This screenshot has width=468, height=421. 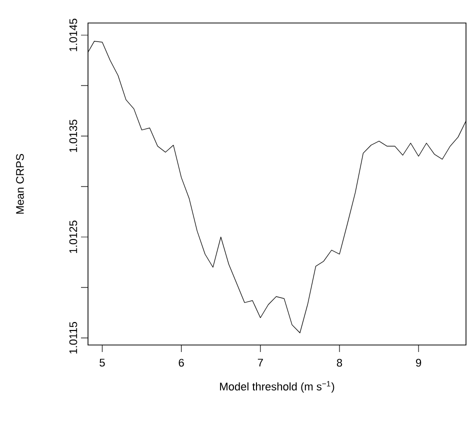 I want to click on y-tick-label: 1.0125, so click(x=73, y=236).